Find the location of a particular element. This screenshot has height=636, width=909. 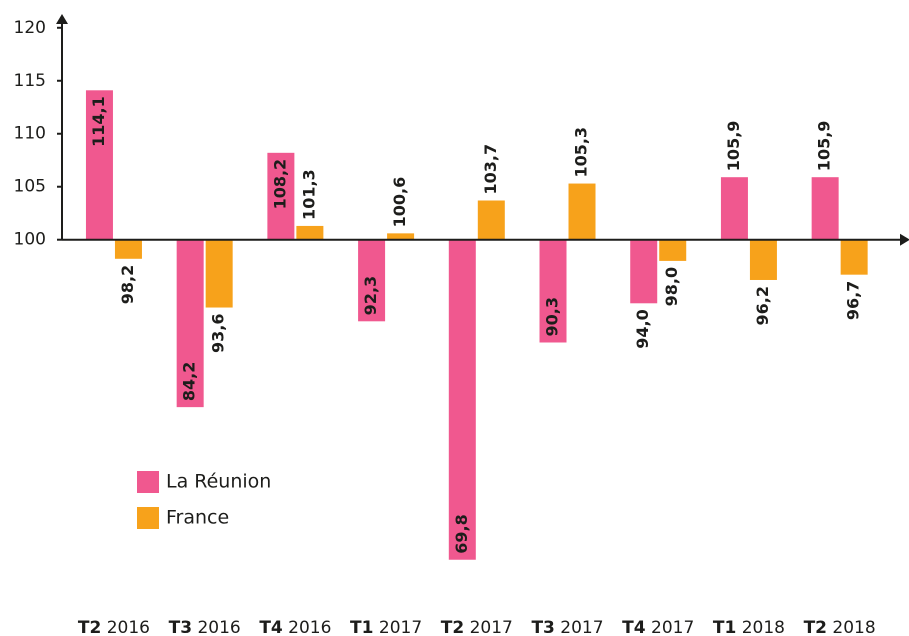

y-tick-label: 120 is located at coordinates (30, 28).